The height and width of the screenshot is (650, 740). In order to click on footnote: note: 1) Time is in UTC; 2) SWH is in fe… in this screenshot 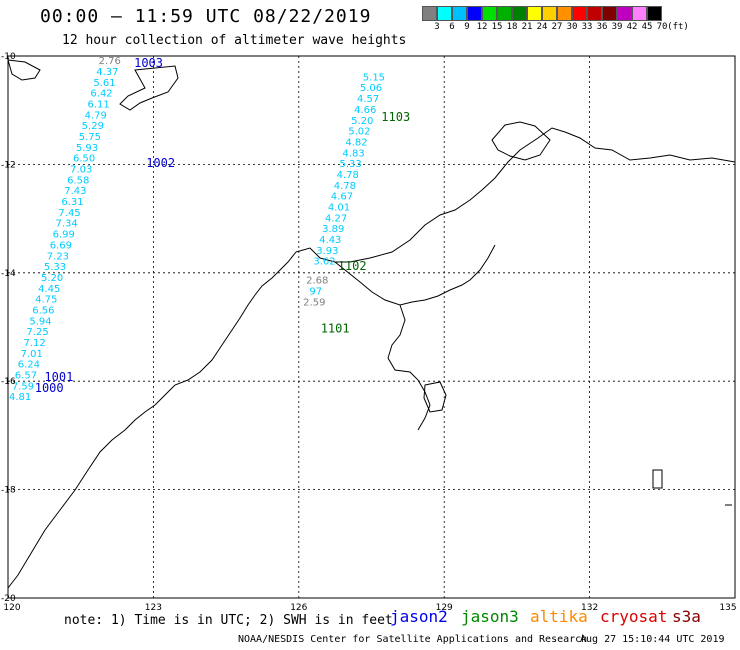, I will do `click(228, 620)`.